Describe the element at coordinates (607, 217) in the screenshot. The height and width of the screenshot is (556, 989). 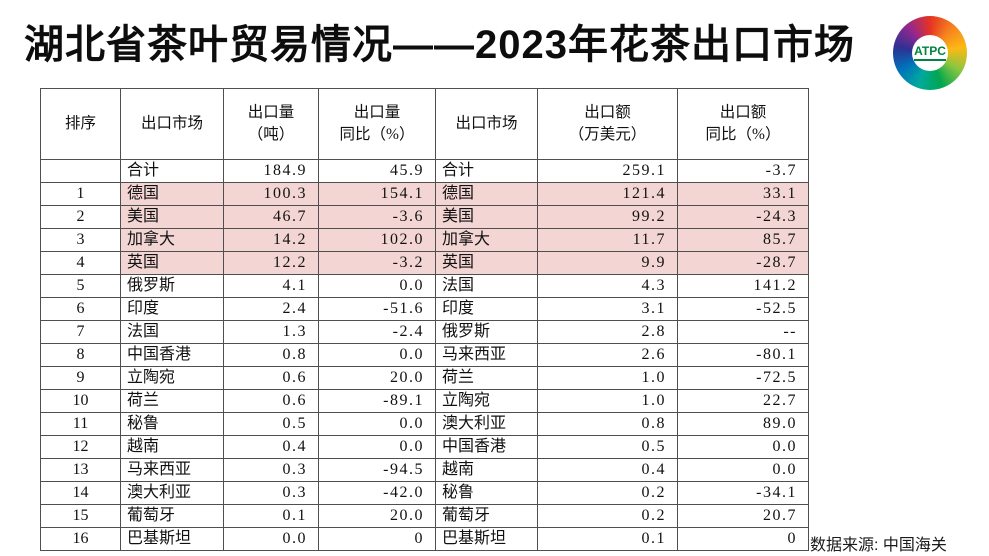
I see `cell-value: 99.2` at that location.